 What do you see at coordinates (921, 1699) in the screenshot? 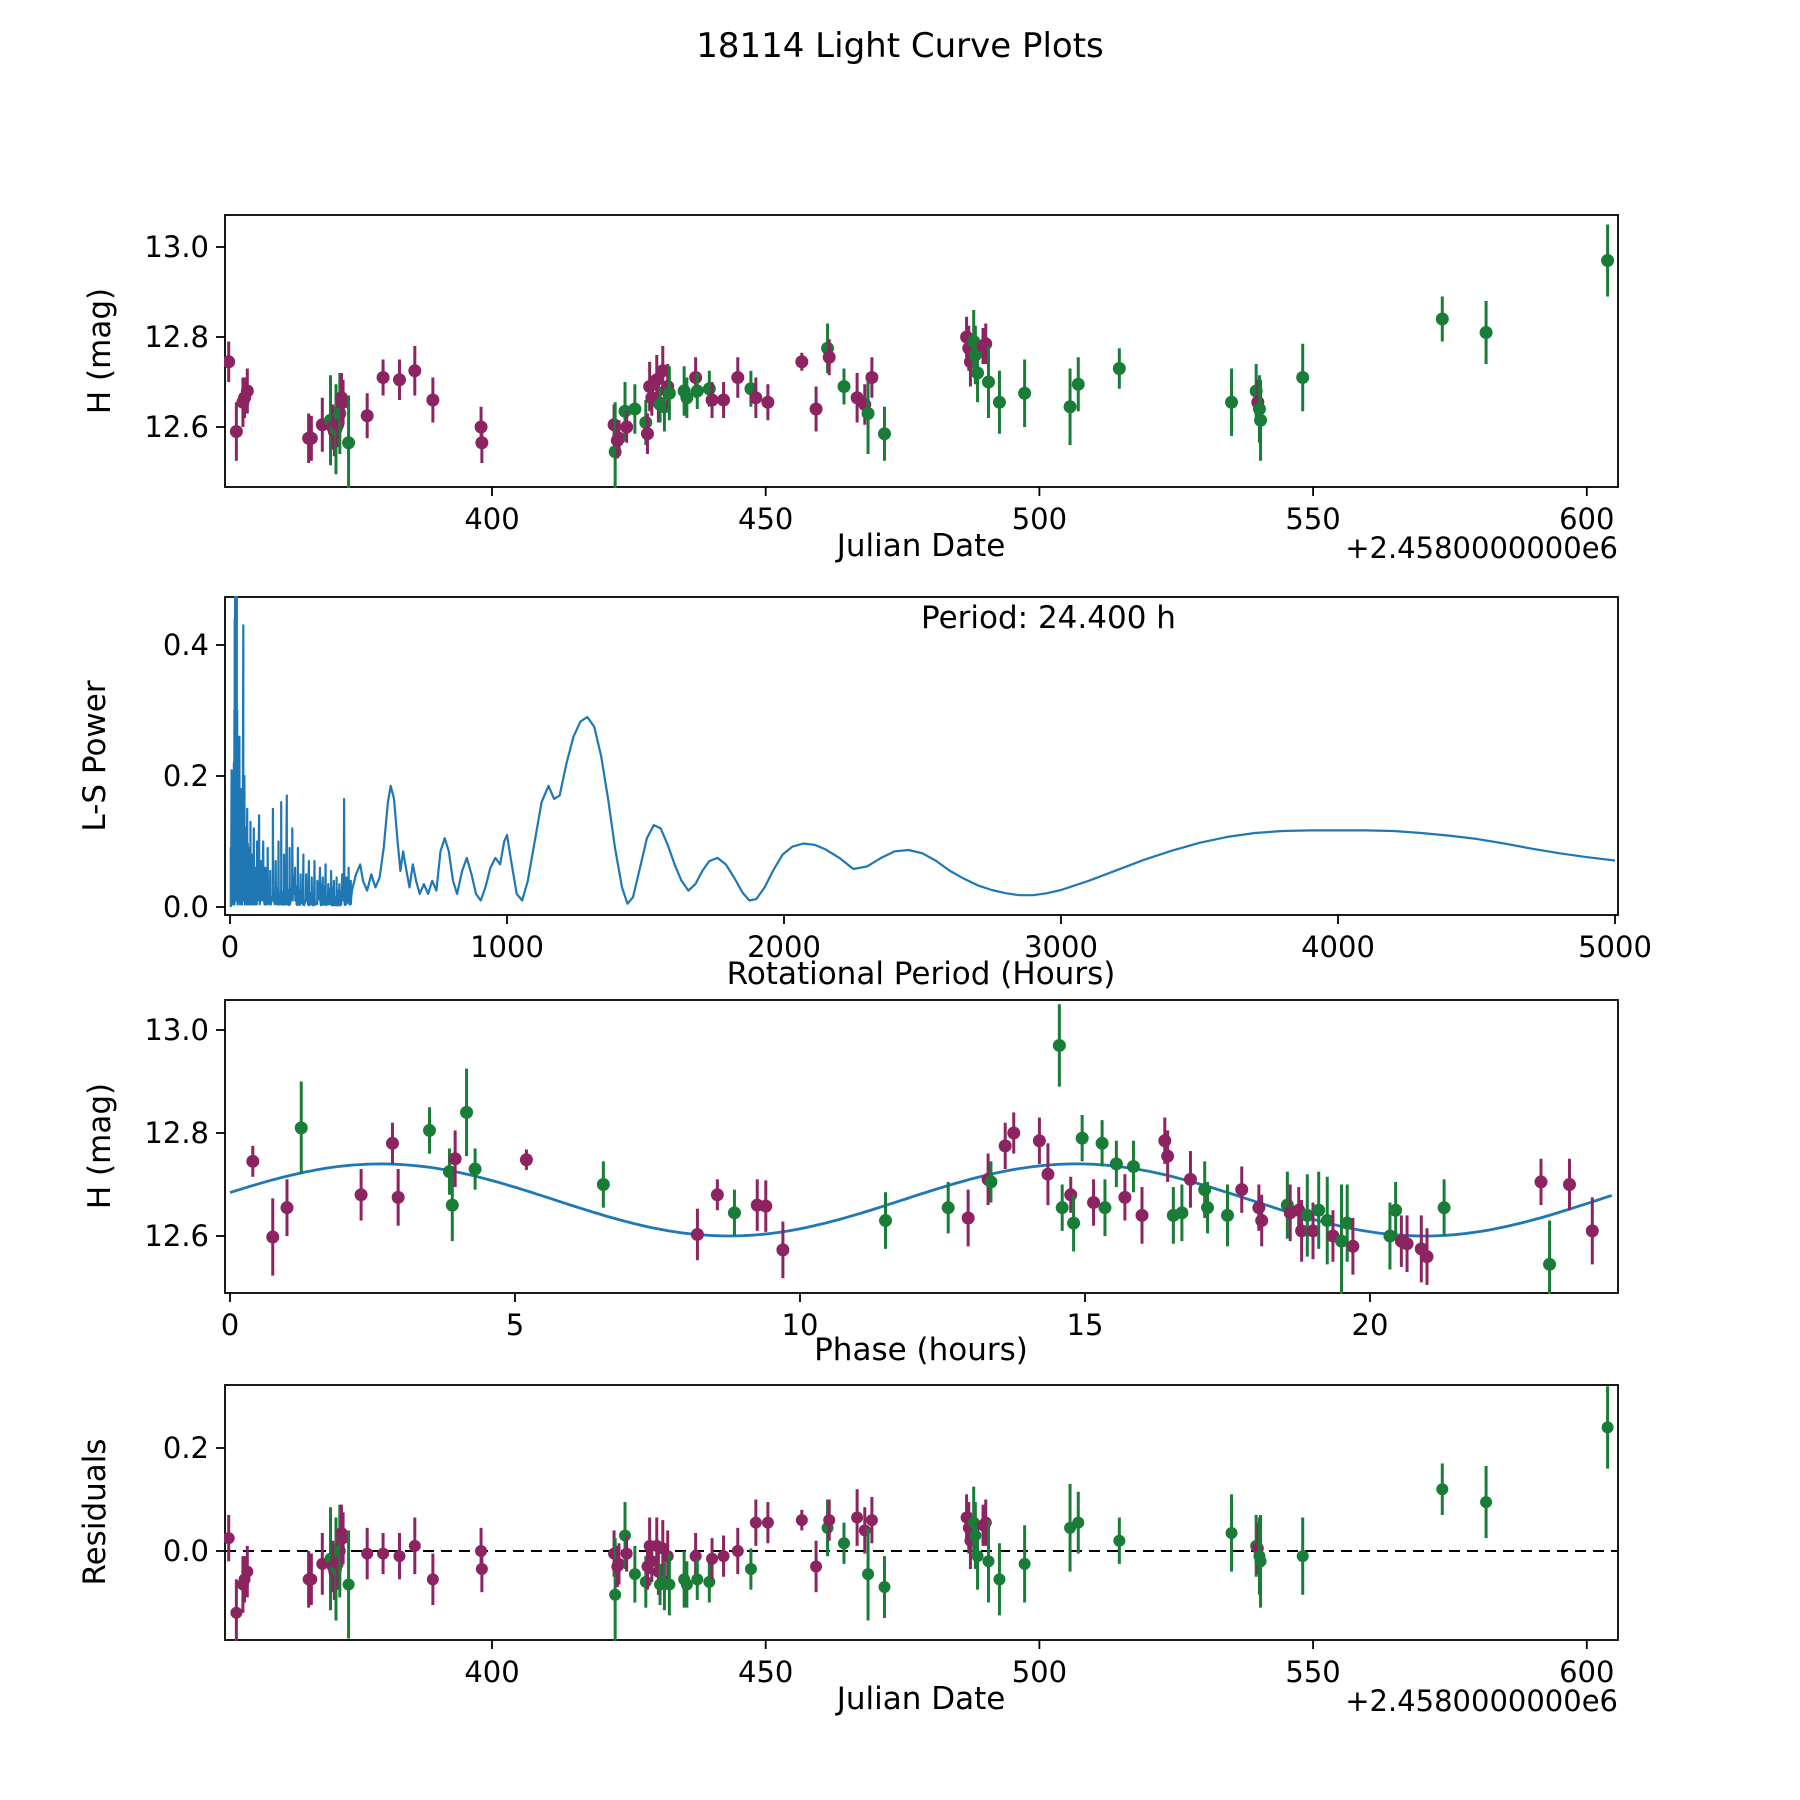
I see `residuals-x-axis-label: Julian Date` at bounding box center [921, 1699].